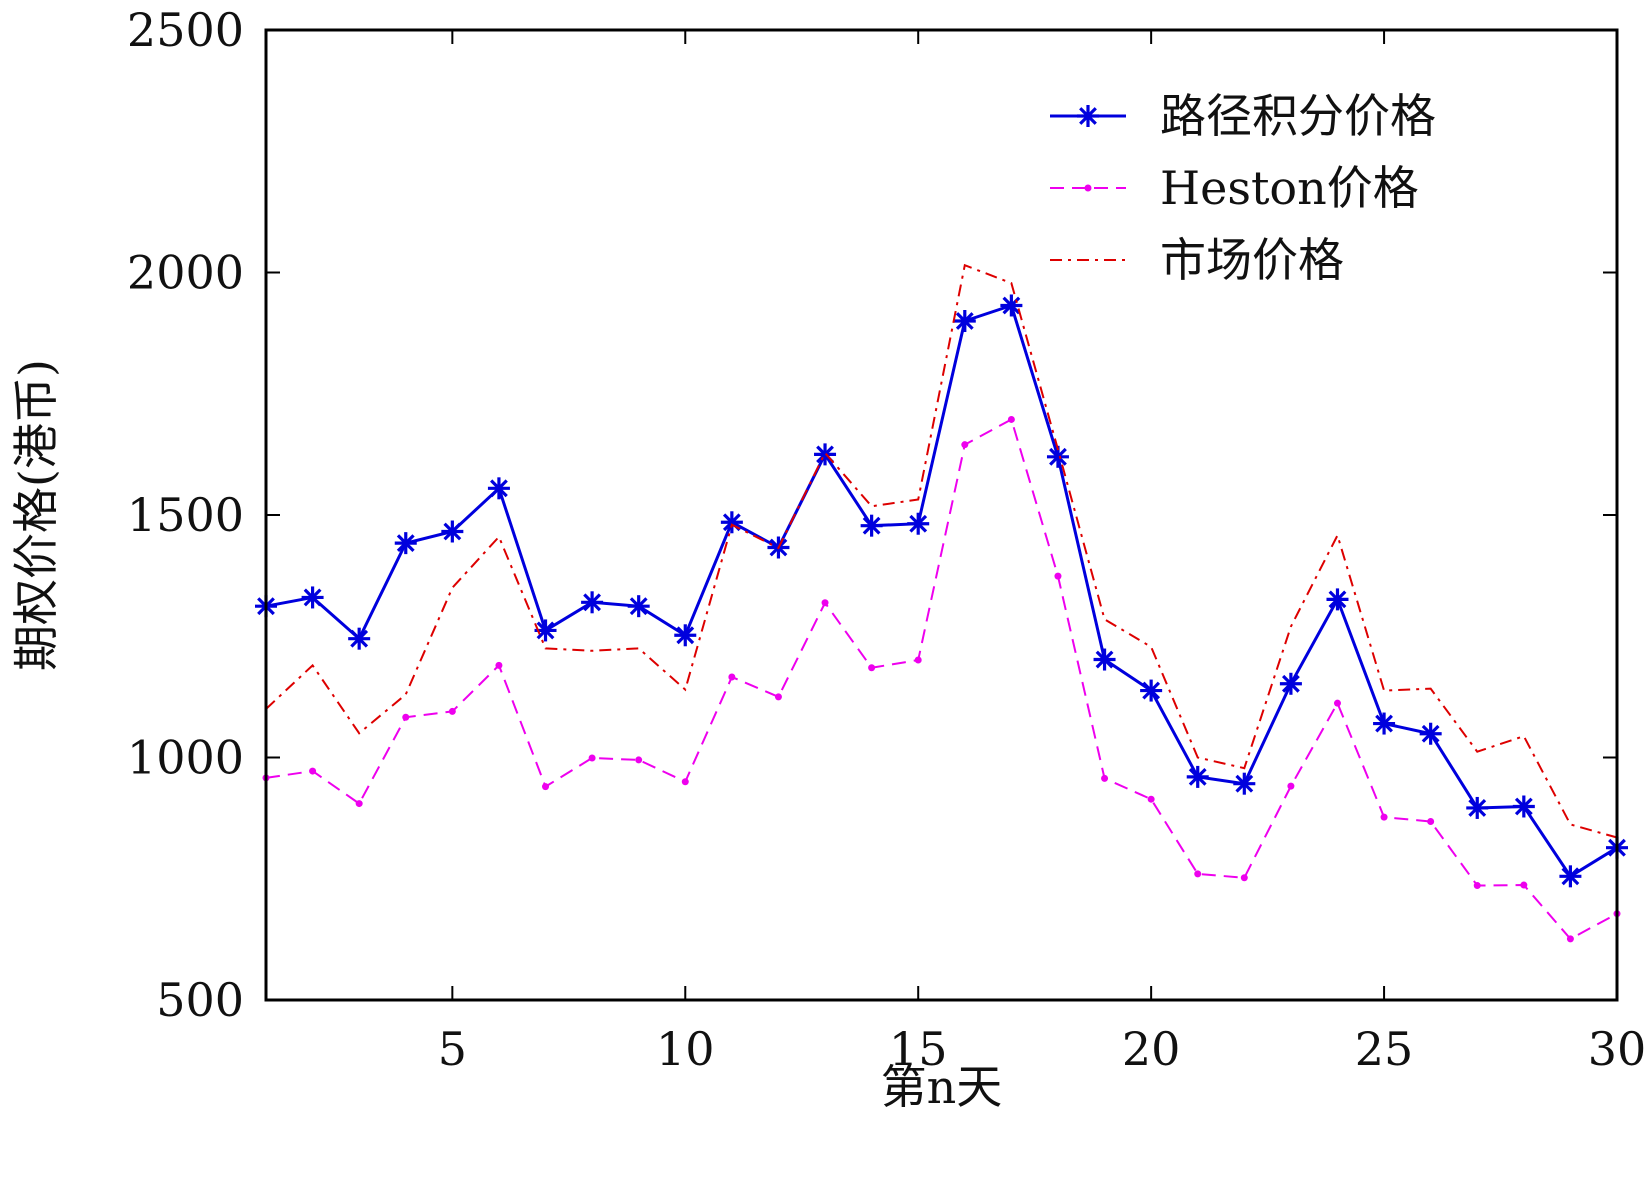 The width and height of the screenshot is (1645, 1177). Describe the element at coordinates (185, 273) in the screenshot. I see `y-tick-label: 2000` at that location.